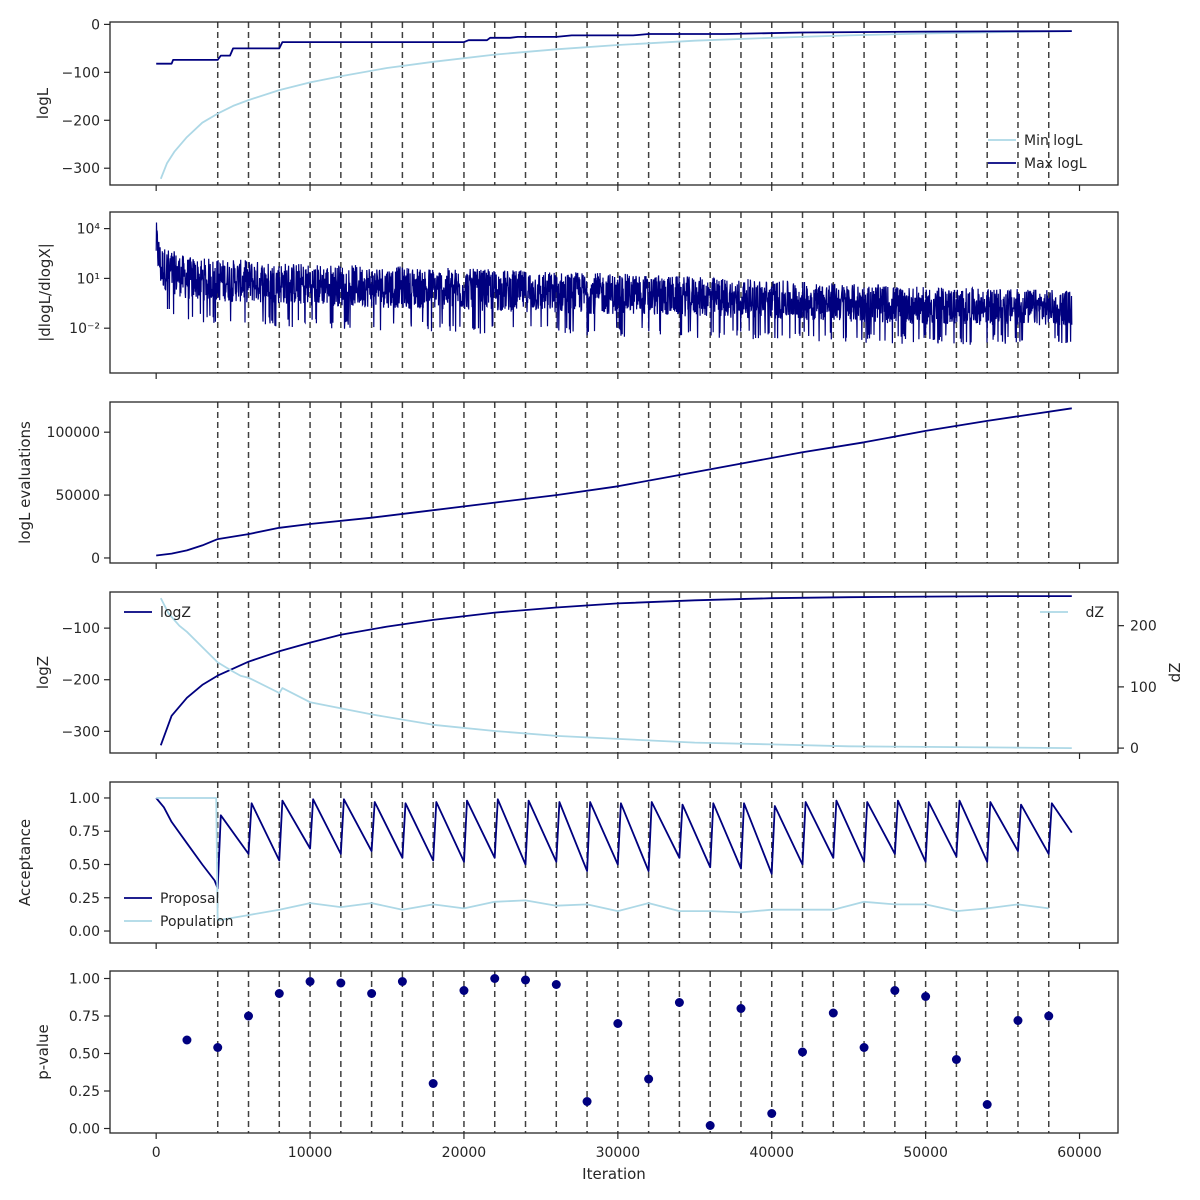 The image size is (1200, 1200). What do you see at coordinates (464, 1153) in the screenshot?
I see `xtick-label: 20000` at bounding box center [464, 1153].